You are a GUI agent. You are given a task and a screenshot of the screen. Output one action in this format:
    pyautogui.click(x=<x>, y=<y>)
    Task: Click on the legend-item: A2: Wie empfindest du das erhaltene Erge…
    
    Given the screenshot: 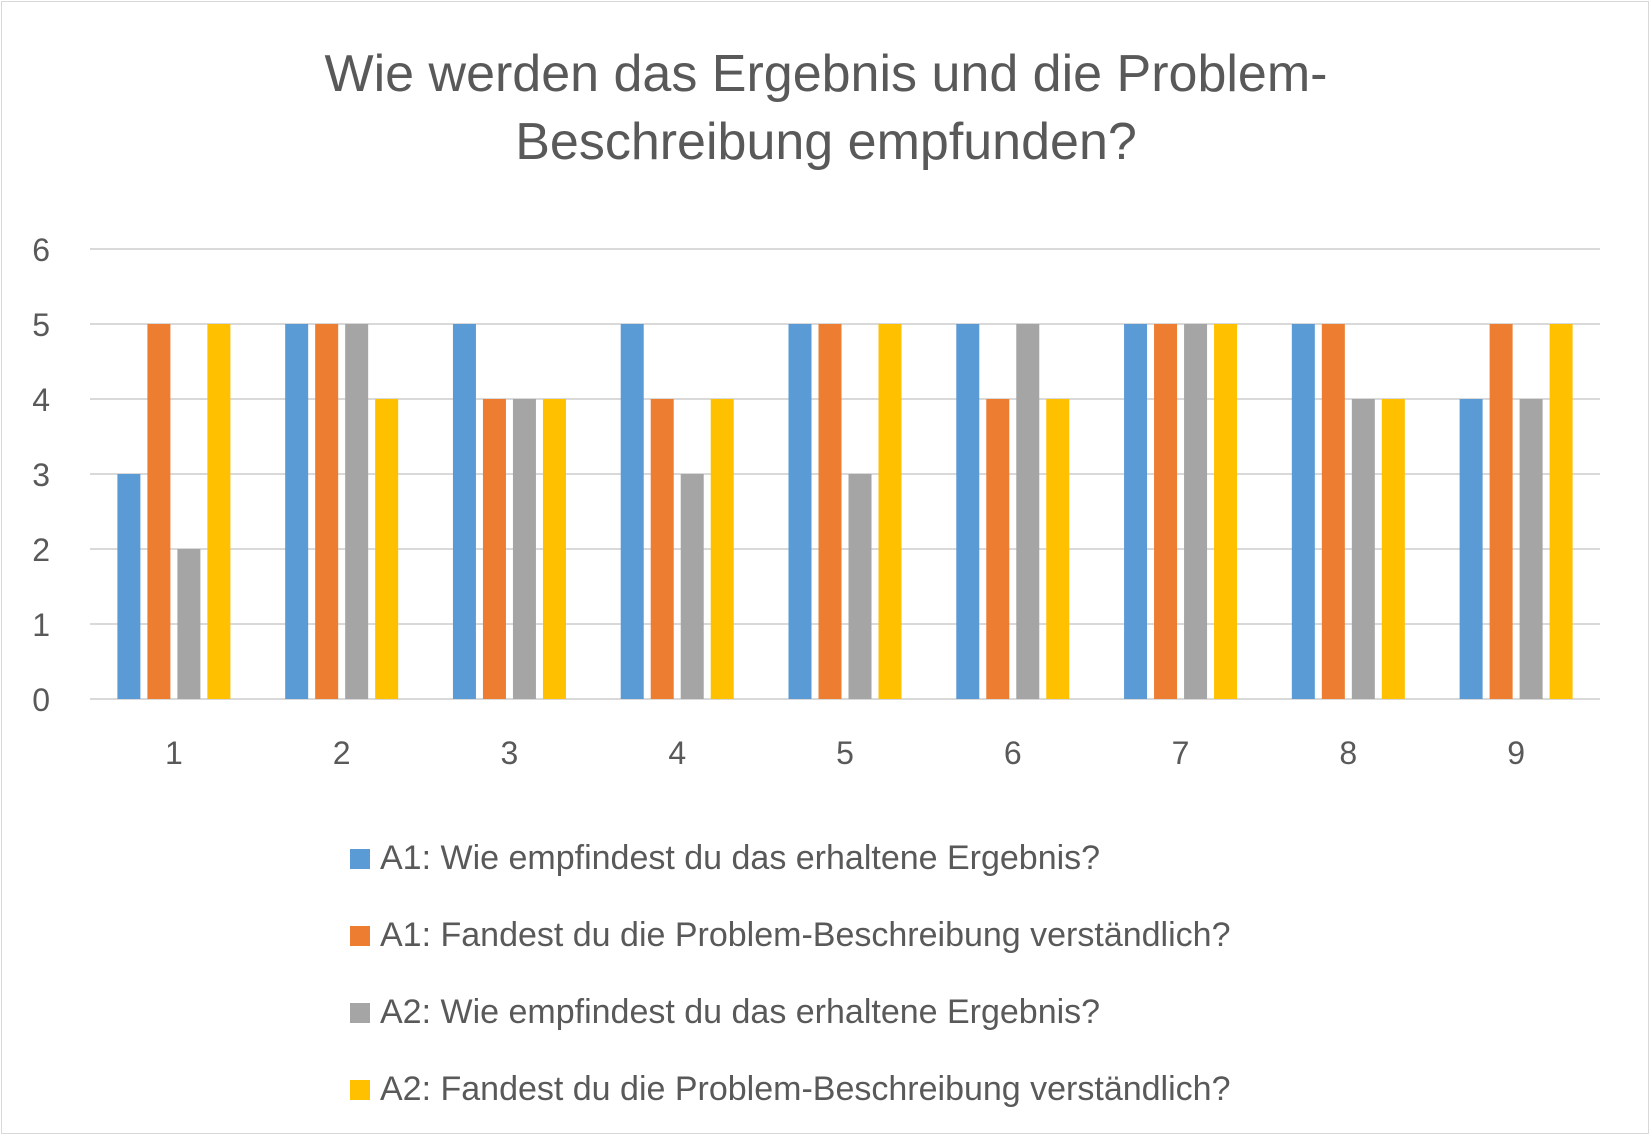 What is the action you would take?
    pyautogui.click(x=790, y=1012)
    